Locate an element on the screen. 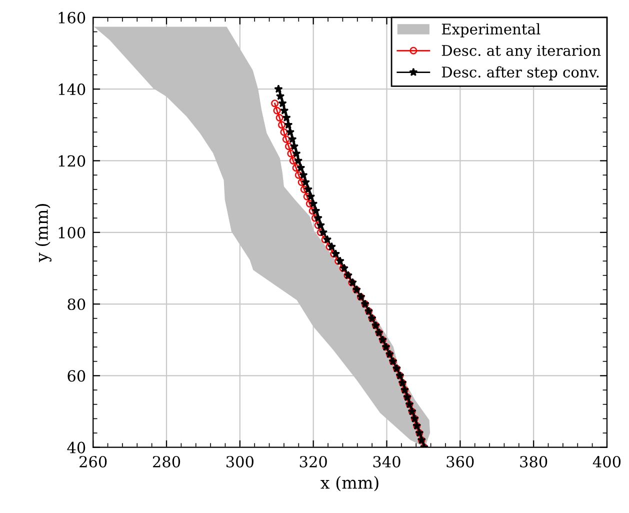  y-tick-label: 160 is located at coordinates (72, 18).